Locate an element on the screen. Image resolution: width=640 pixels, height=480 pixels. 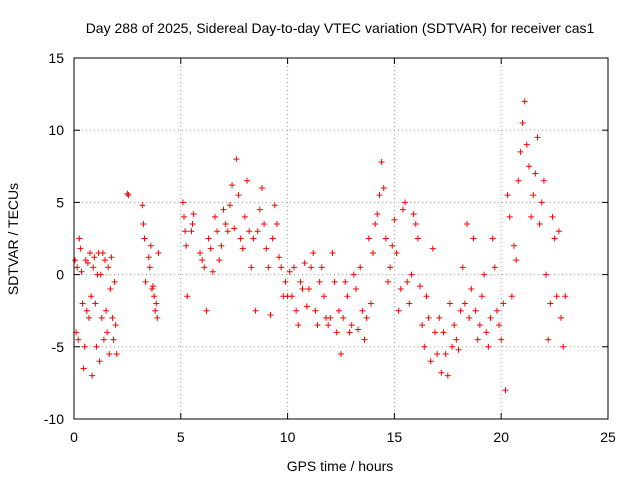
y-tick-label: -10 is located at coordinates (54, 419).